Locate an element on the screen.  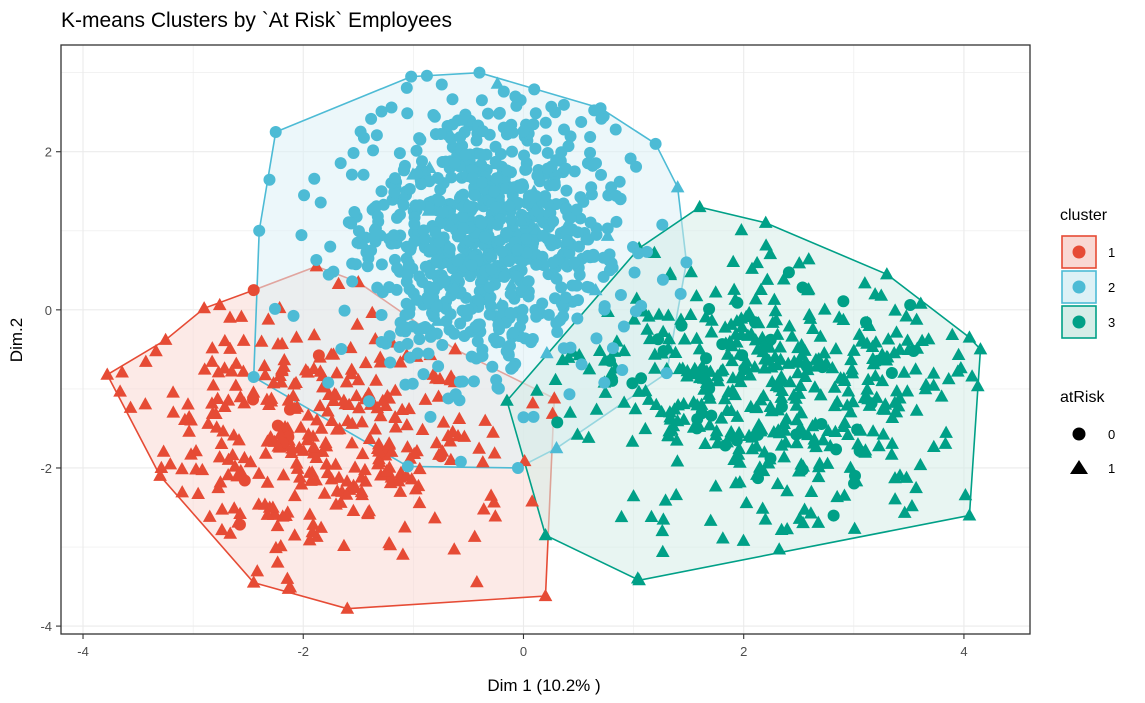
legend-label-cluster: 3 is located at coordinates (1111, 322).